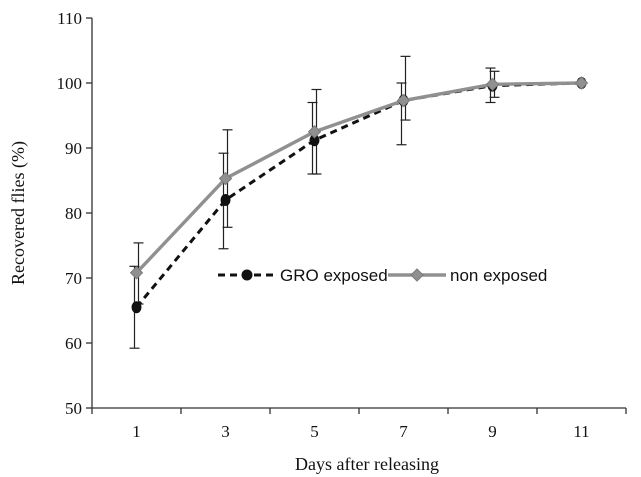 The height and width of the screenshot is (477, 641). What do you see at coordinates (314, 431) in the screenshot?
I see `x-tick-label-5: 5` at bounding box center [314, 431].